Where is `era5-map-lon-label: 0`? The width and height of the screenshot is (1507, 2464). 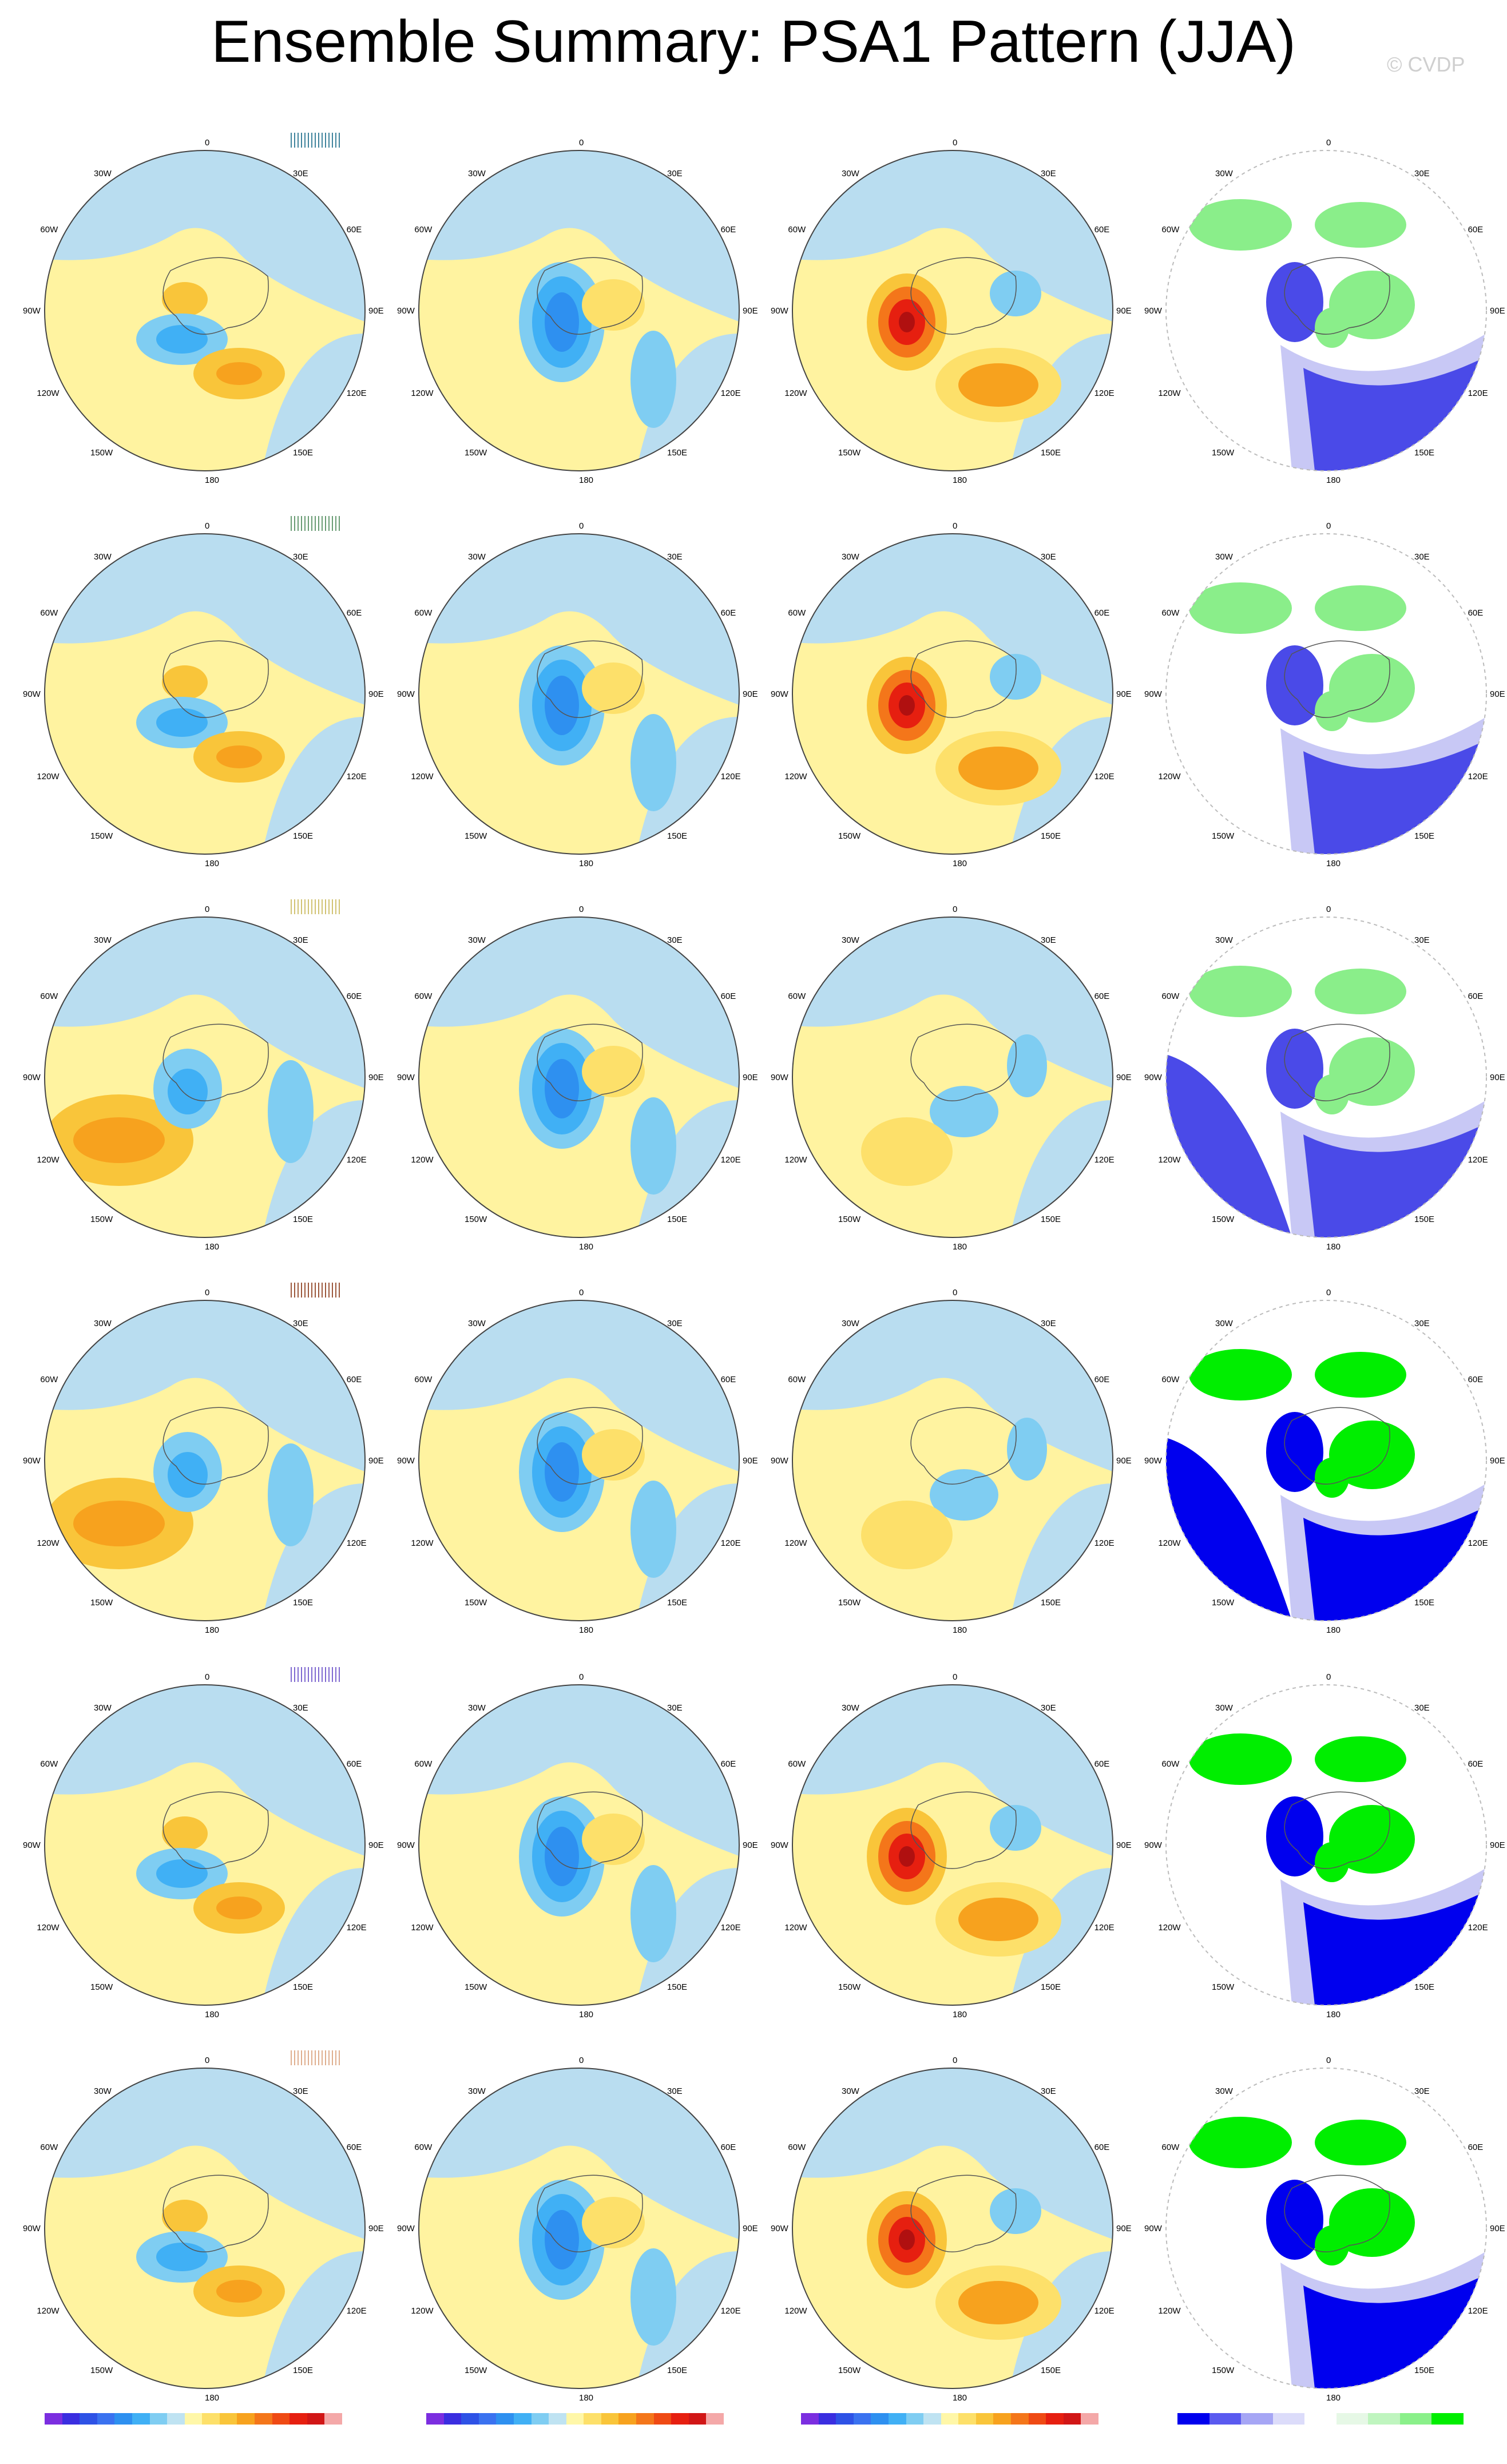 era5-map-lon-label: 0 is located at coordinates (581, 2060).